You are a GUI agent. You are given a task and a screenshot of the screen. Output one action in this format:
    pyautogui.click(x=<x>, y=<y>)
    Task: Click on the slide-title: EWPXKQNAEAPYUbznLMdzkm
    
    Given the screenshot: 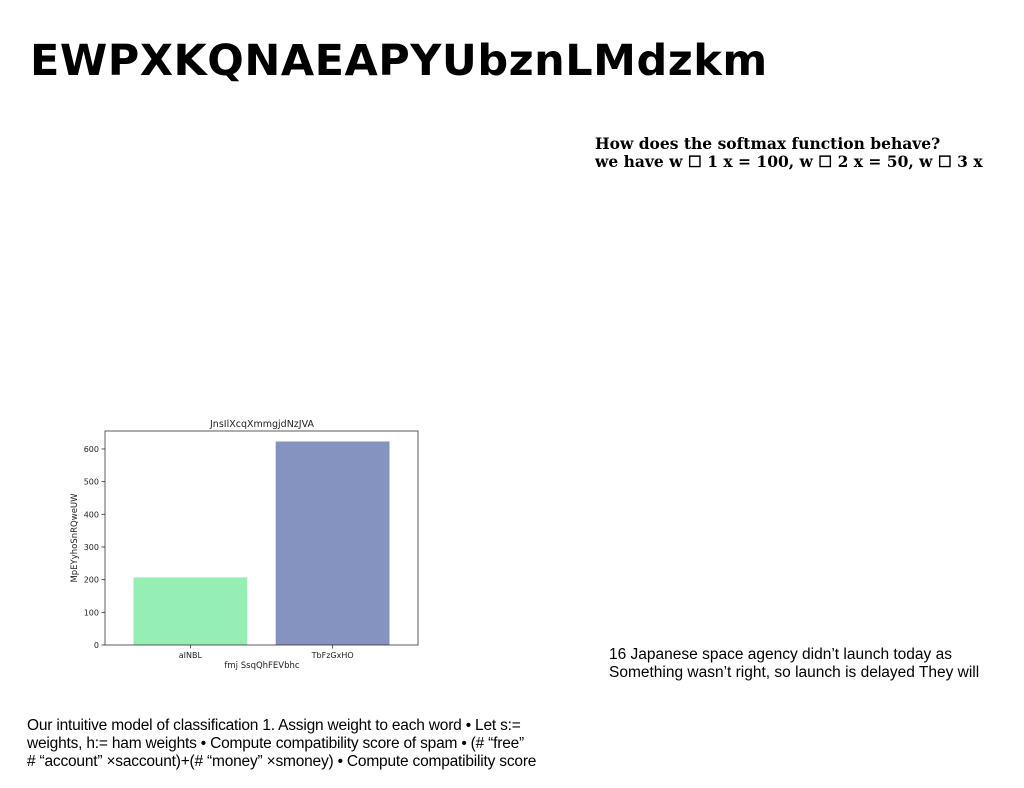 What is the action you would take?
    pyautogui.click(x=399, y=61)
    